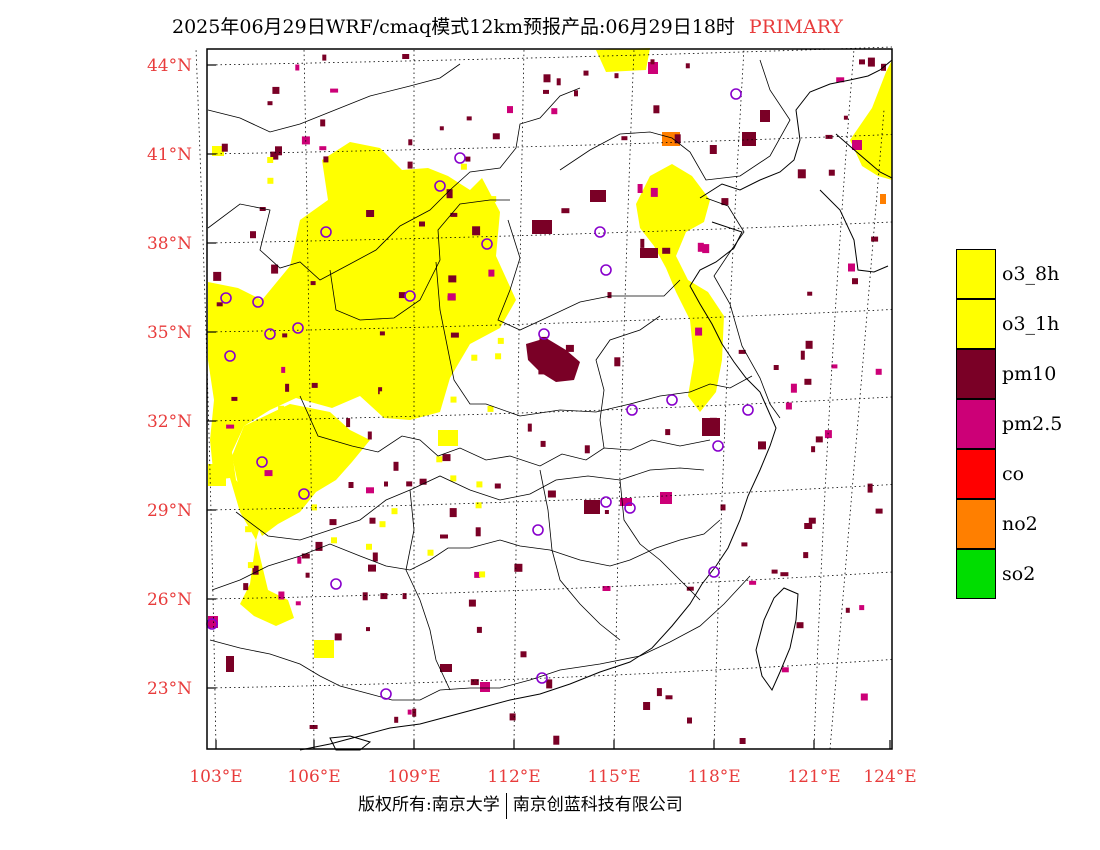 Image resolution: width=1100 pixels, height=850 pixels. Describe the element at coordinates (169, 689) in the screenshot. I see `lat-label: 23°N` at that location.